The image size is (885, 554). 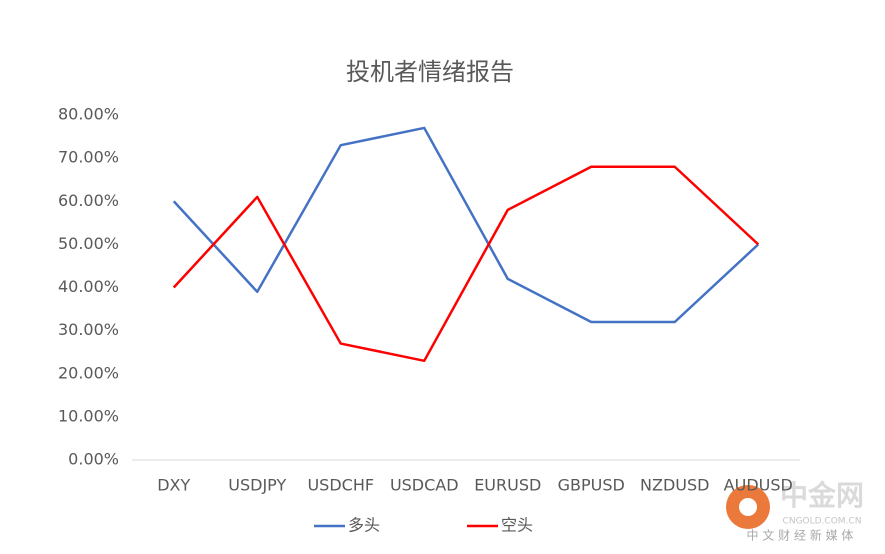 I want to click on watermark-logo-inner, so click(x=748, y=507).